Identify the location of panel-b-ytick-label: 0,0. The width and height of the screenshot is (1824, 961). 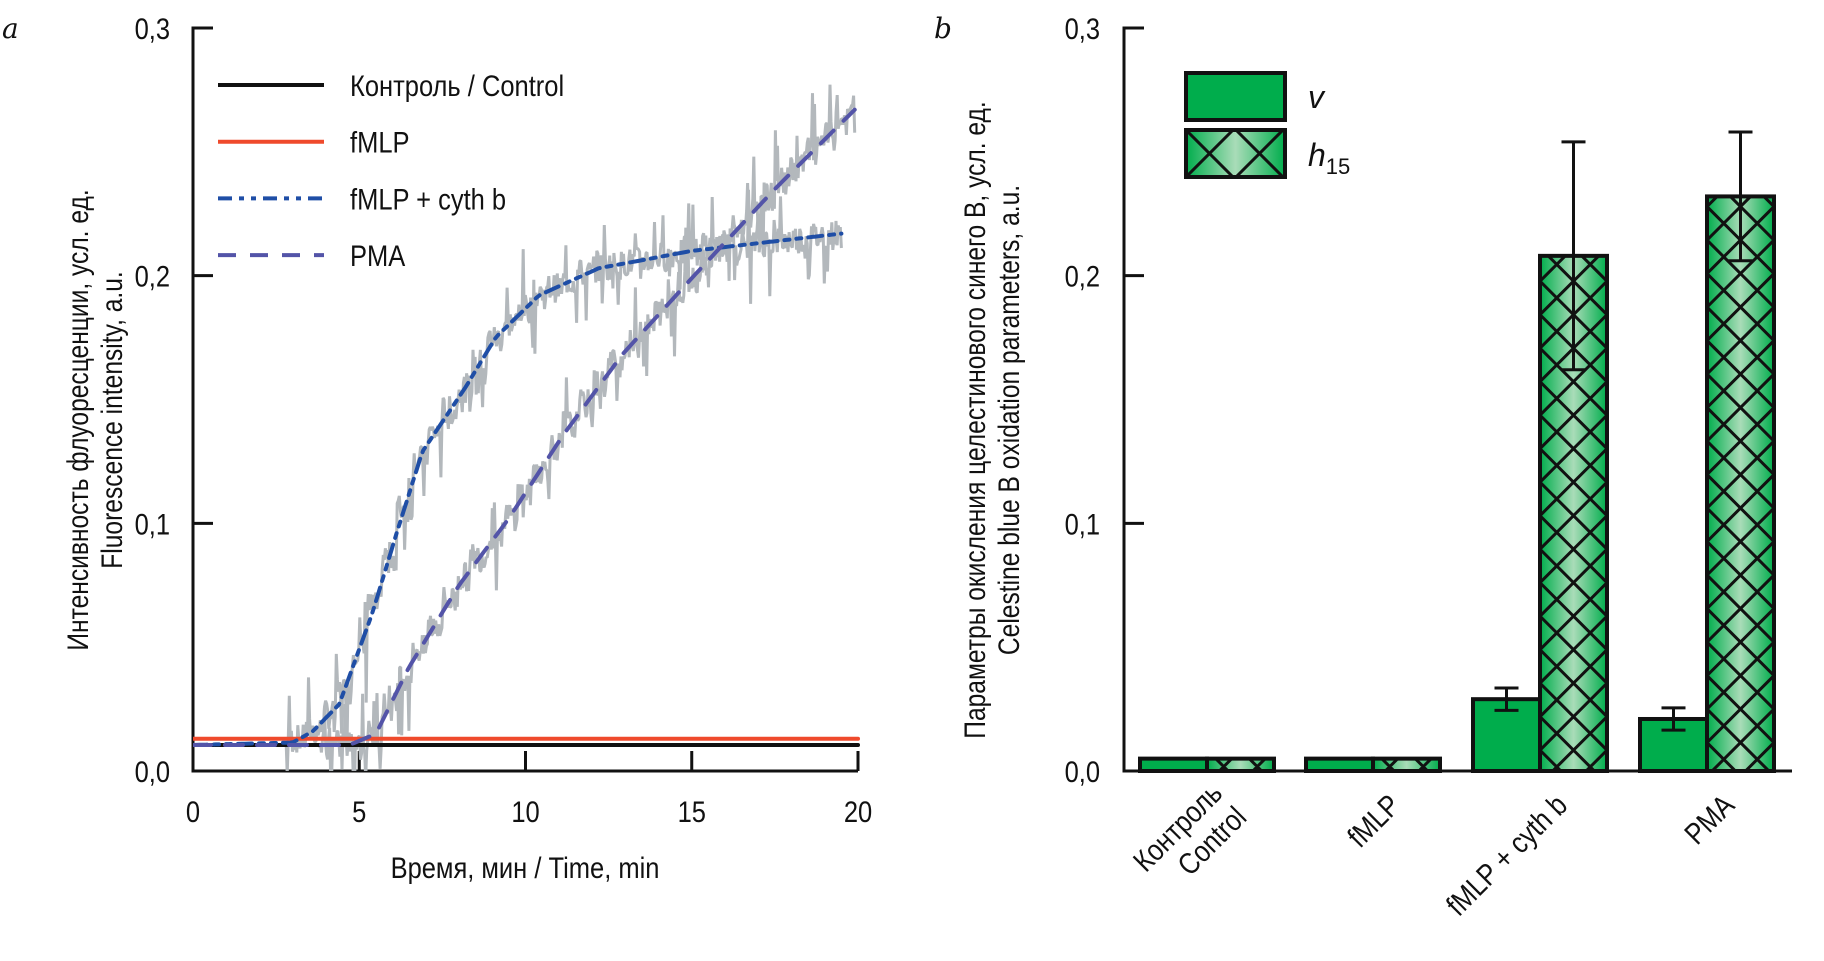
(1082, 771).